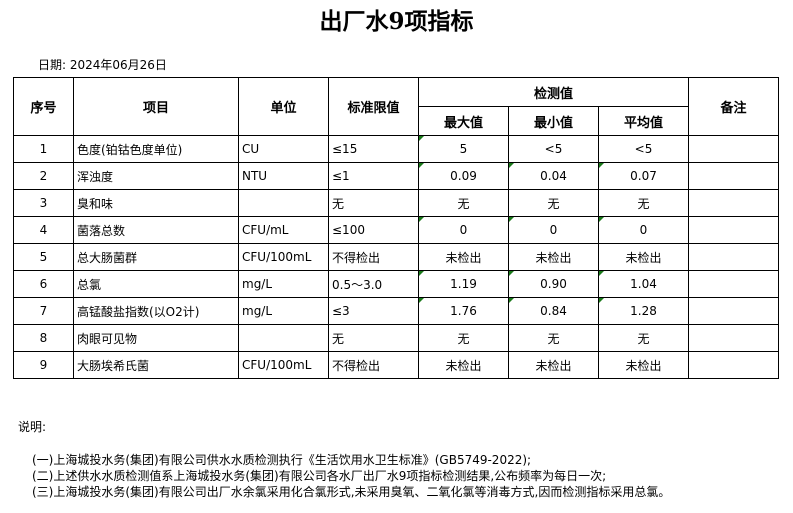 This screenshot has height=513, width=793. Describe the element at coordinates (43, 176) in the screenshot. I see `cell-text: 2` at that location.